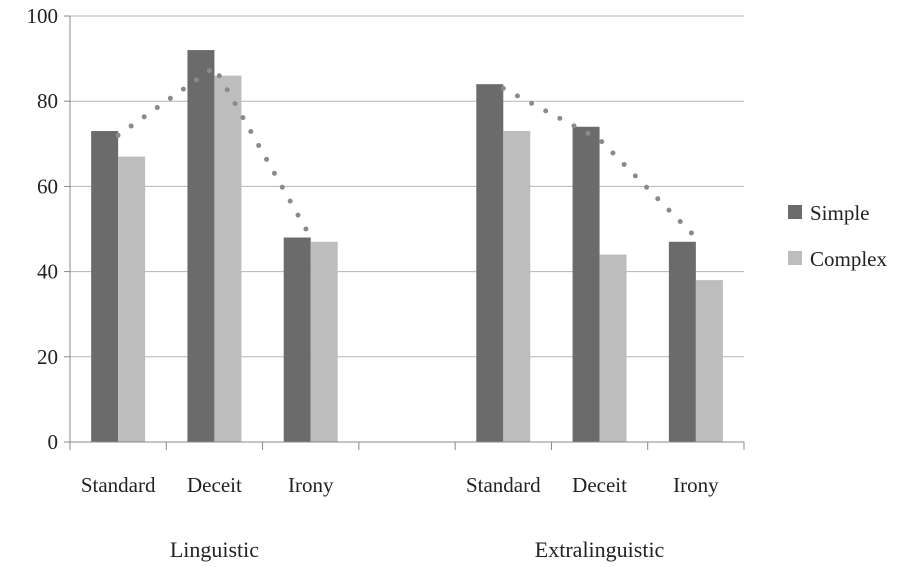 The image size is (916, 567). What do you see at coordinates (600, 549) in the screenshot?
I see `group-label: Extralinguistic` at bounding box center [600, 549].